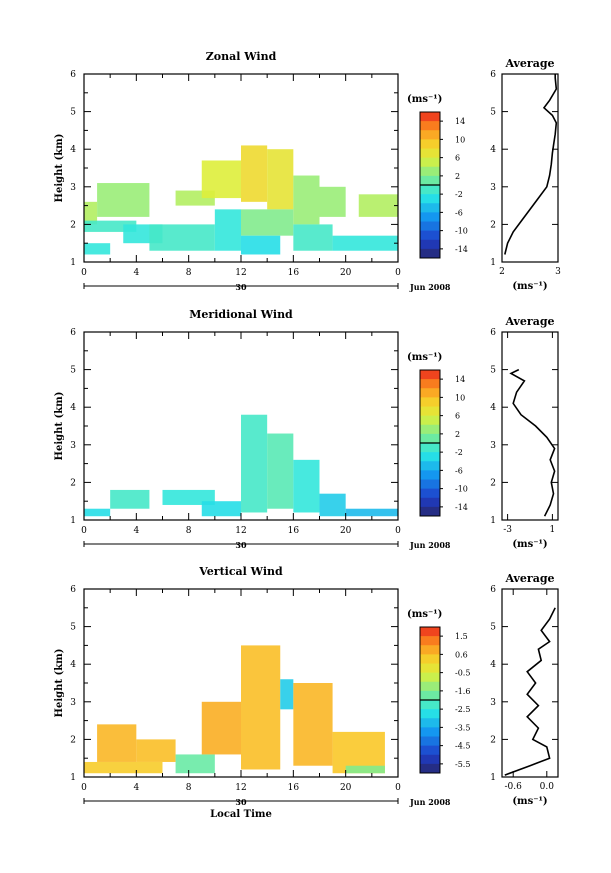  I want to click on panel-title: Meridional Wind, so click(241, 314).